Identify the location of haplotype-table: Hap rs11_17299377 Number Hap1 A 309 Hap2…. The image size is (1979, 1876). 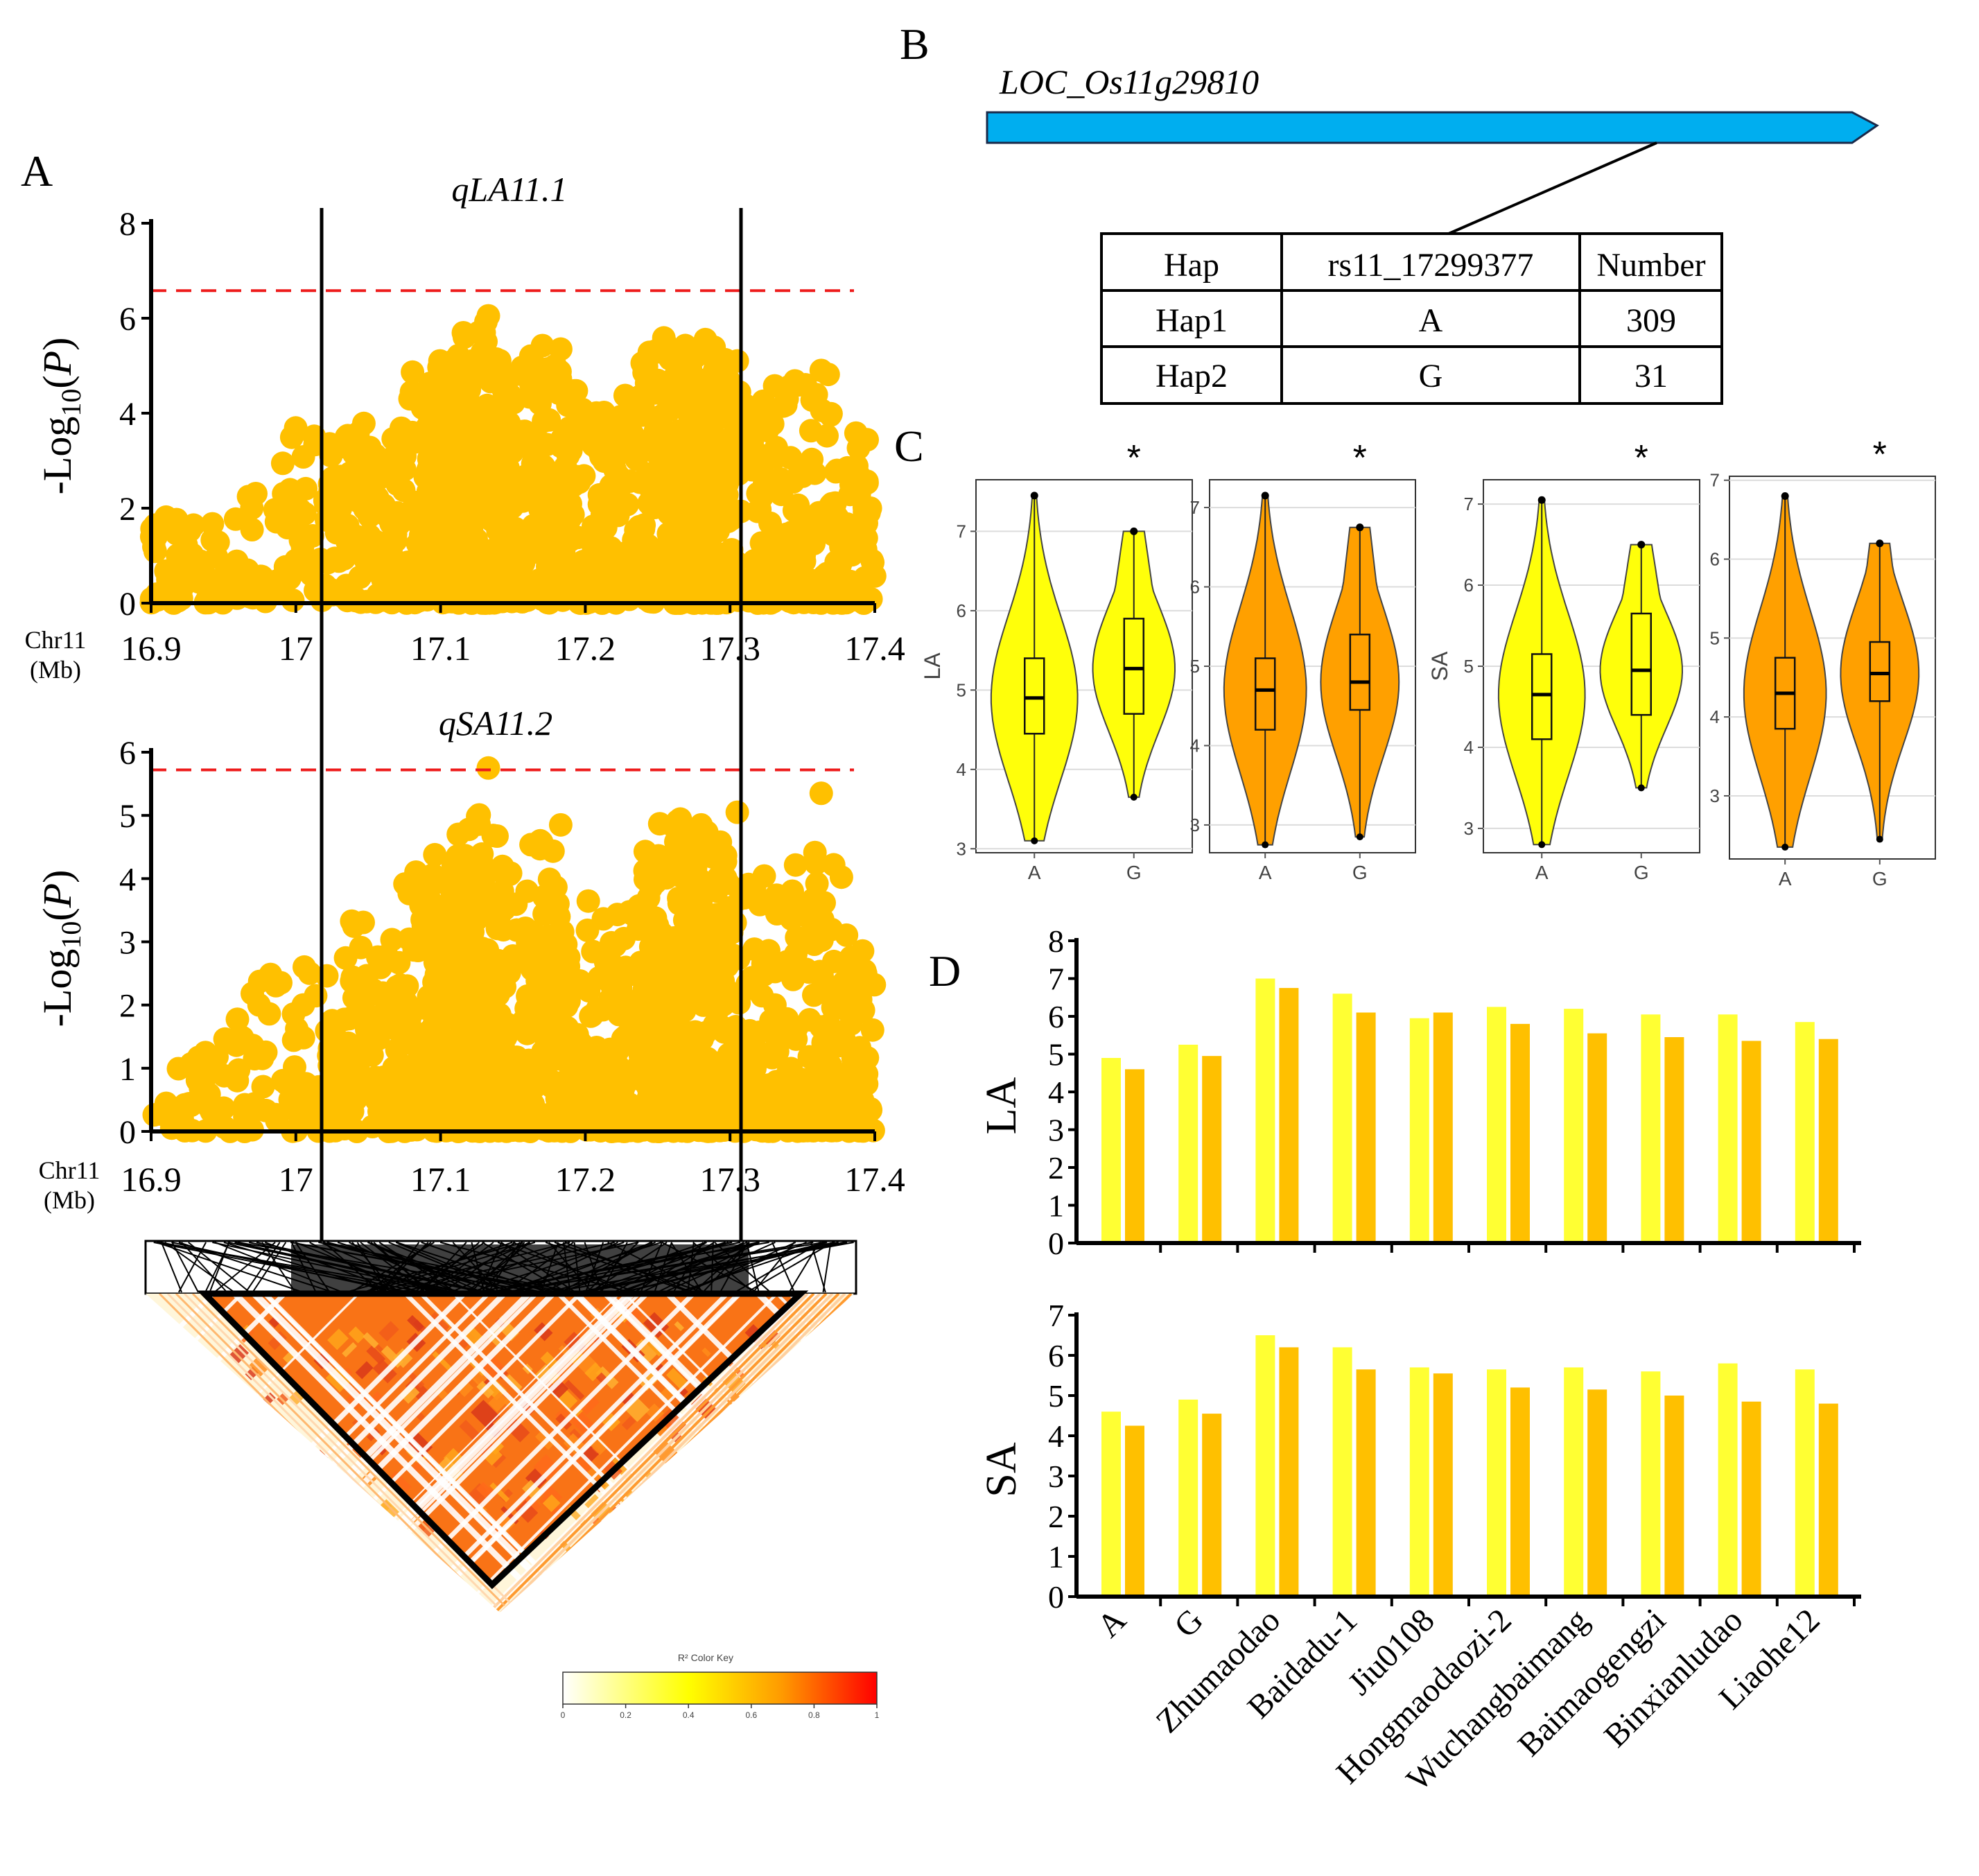
(1411, 318).